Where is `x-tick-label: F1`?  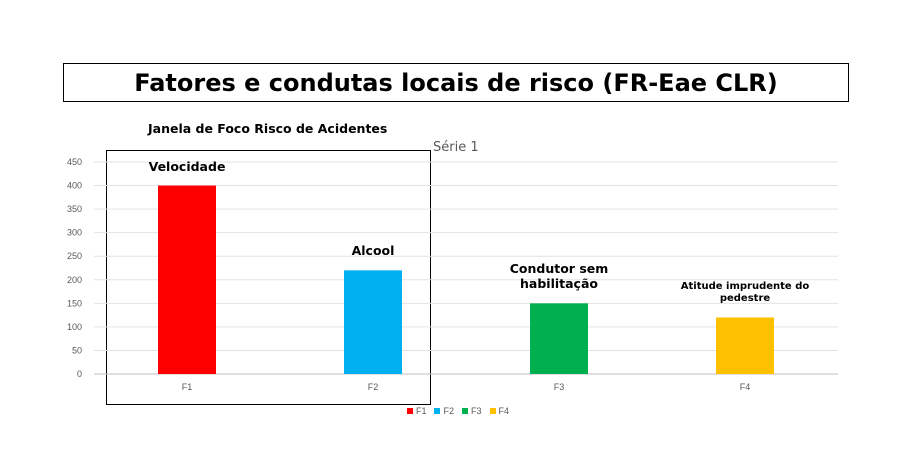
x-tick-label: F1 is located at coordinates (187, 387).